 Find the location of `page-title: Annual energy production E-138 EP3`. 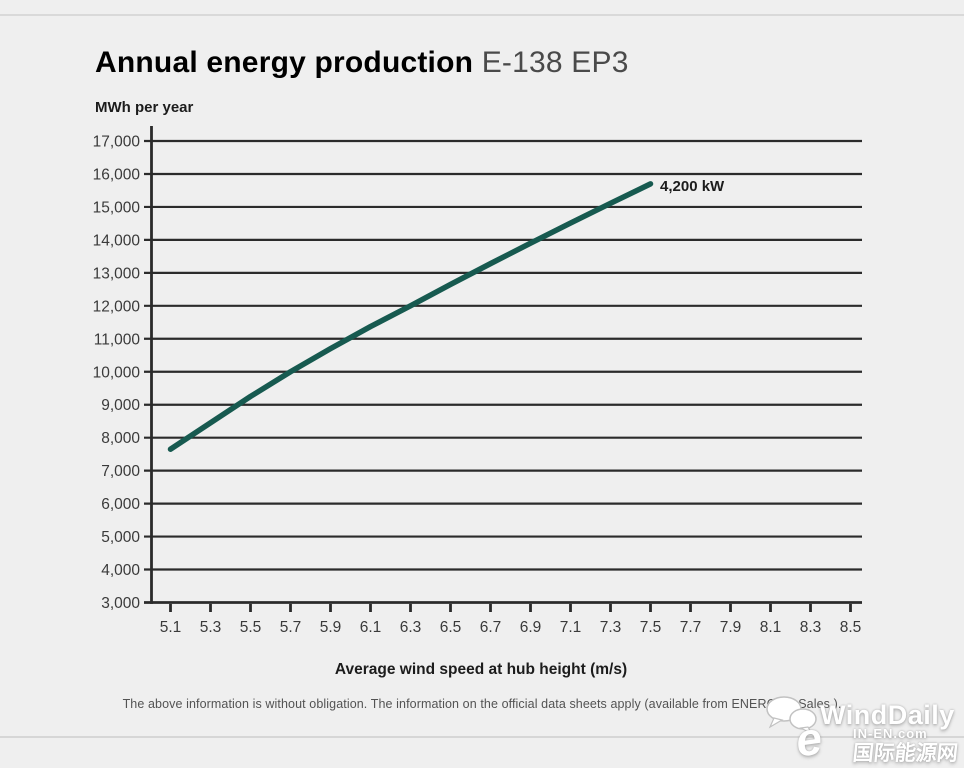

page-title: Annual energy production E-138 EP3 is located at coordinates (362, 63).